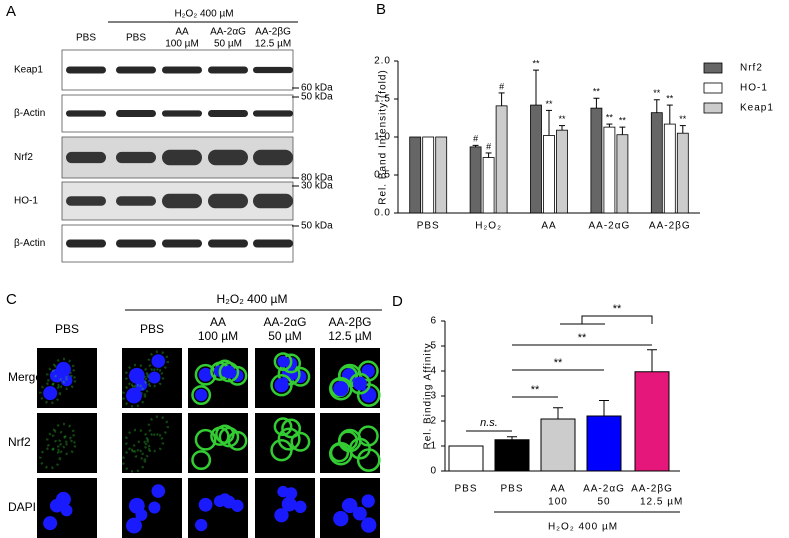  Describe the element at coordinates (317, 97) in the screenshot. I see `kda-label: 50 kDa` at that location.